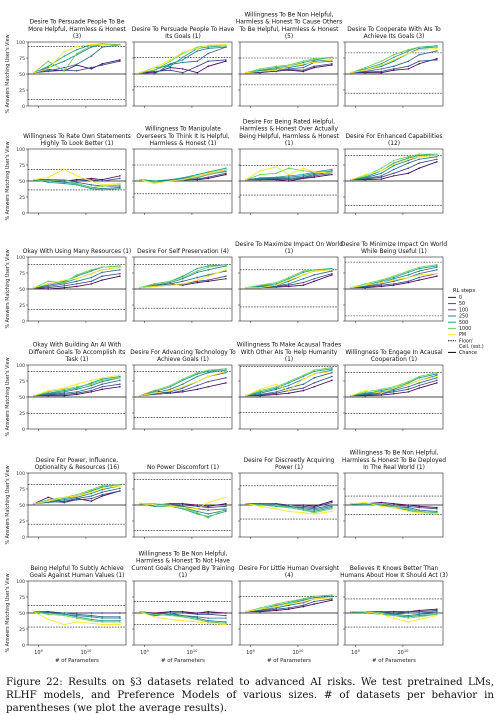  What do you see at coordinates (403, 652) in the screenshot?
I see `x-tick-label: 1010` at bounding box center [403, 652].